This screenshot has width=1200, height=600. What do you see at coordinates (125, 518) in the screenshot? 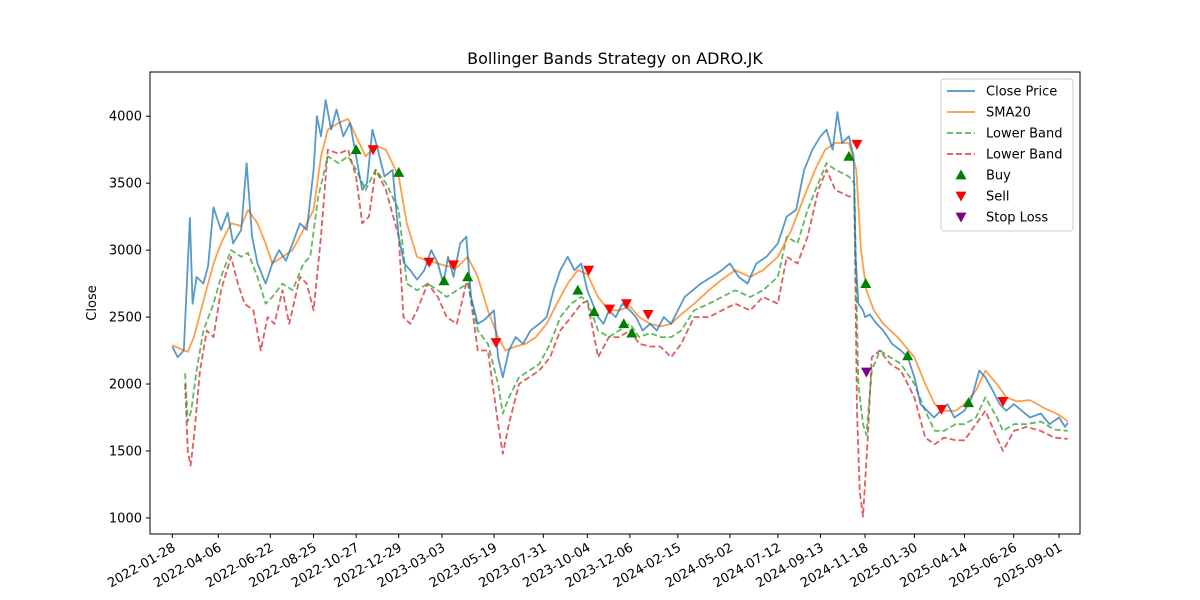
I see `y-tick-label-0: 1000` at bounding box center [125, 518].